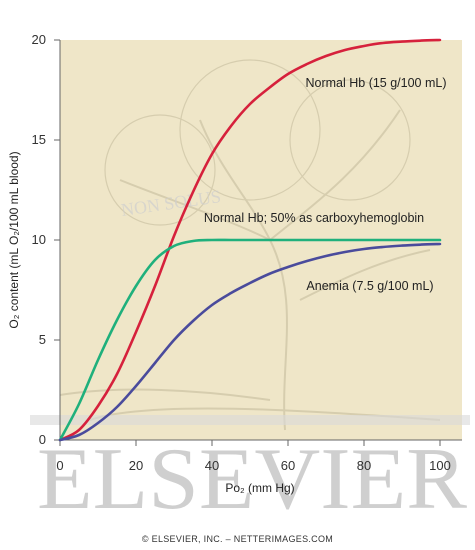 This screenshot has width=475, height=550. What do you see at coordinates (42, 339) in the screenshot?
I see `y-tick-label: 5` at bounding box center [42, 339].